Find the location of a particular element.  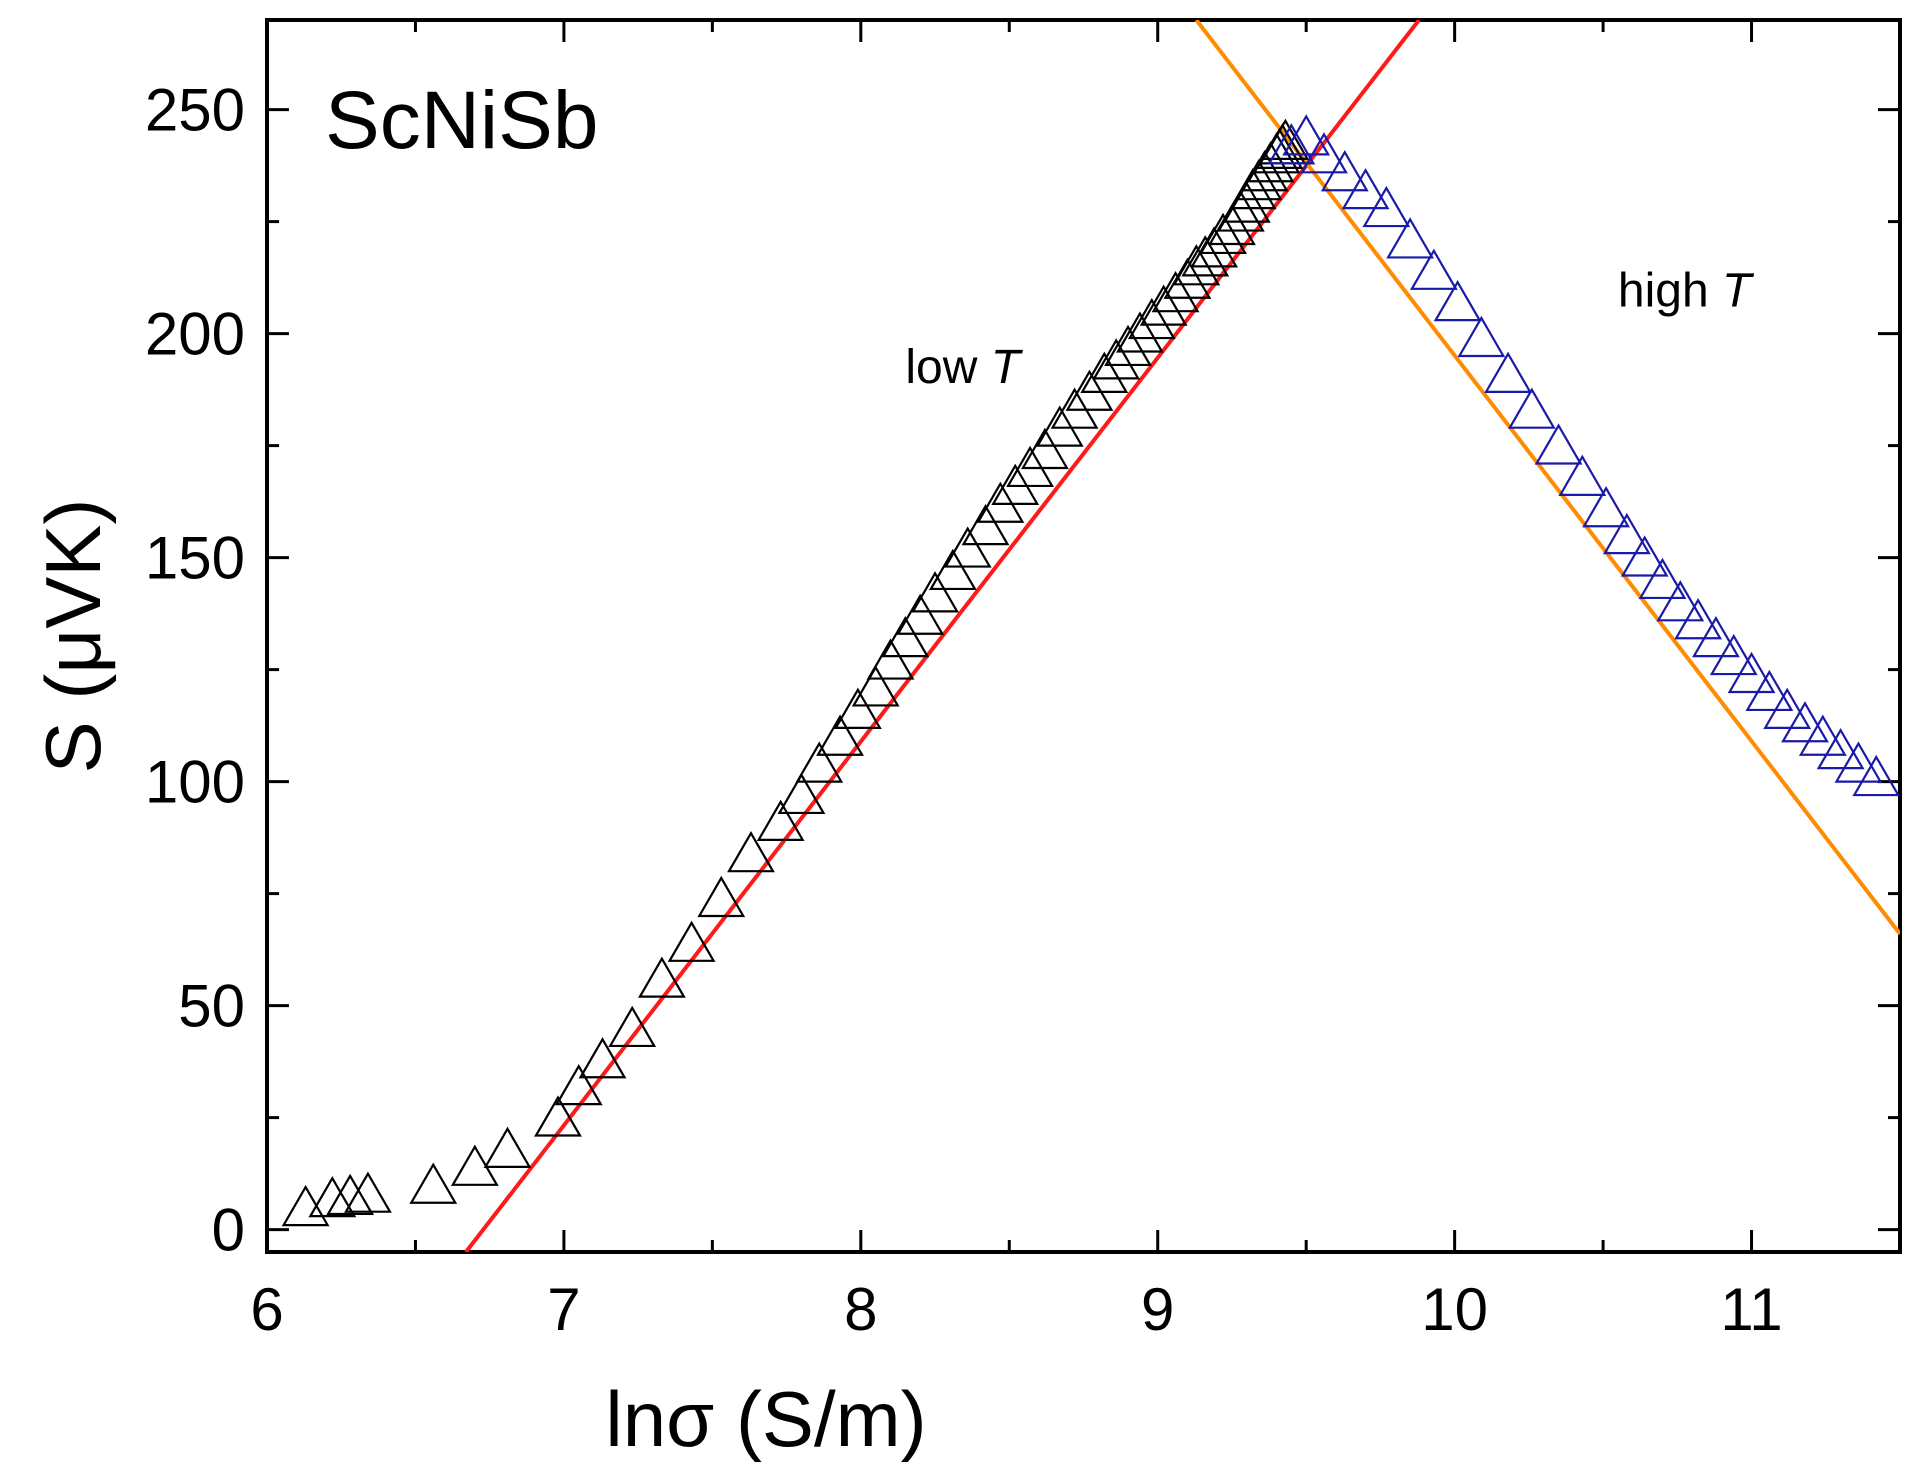

x-tick-label: 11 is located at coordinates (1751, 1309).